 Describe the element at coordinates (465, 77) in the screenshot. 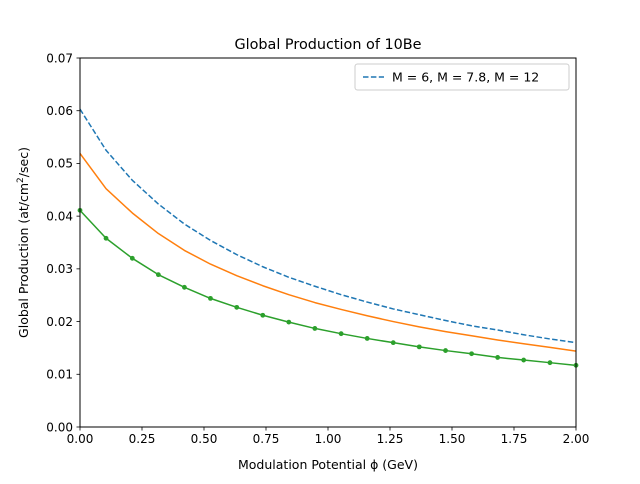

I see `legend-label: M = 6, M = 7.8, M = 12` at that location.